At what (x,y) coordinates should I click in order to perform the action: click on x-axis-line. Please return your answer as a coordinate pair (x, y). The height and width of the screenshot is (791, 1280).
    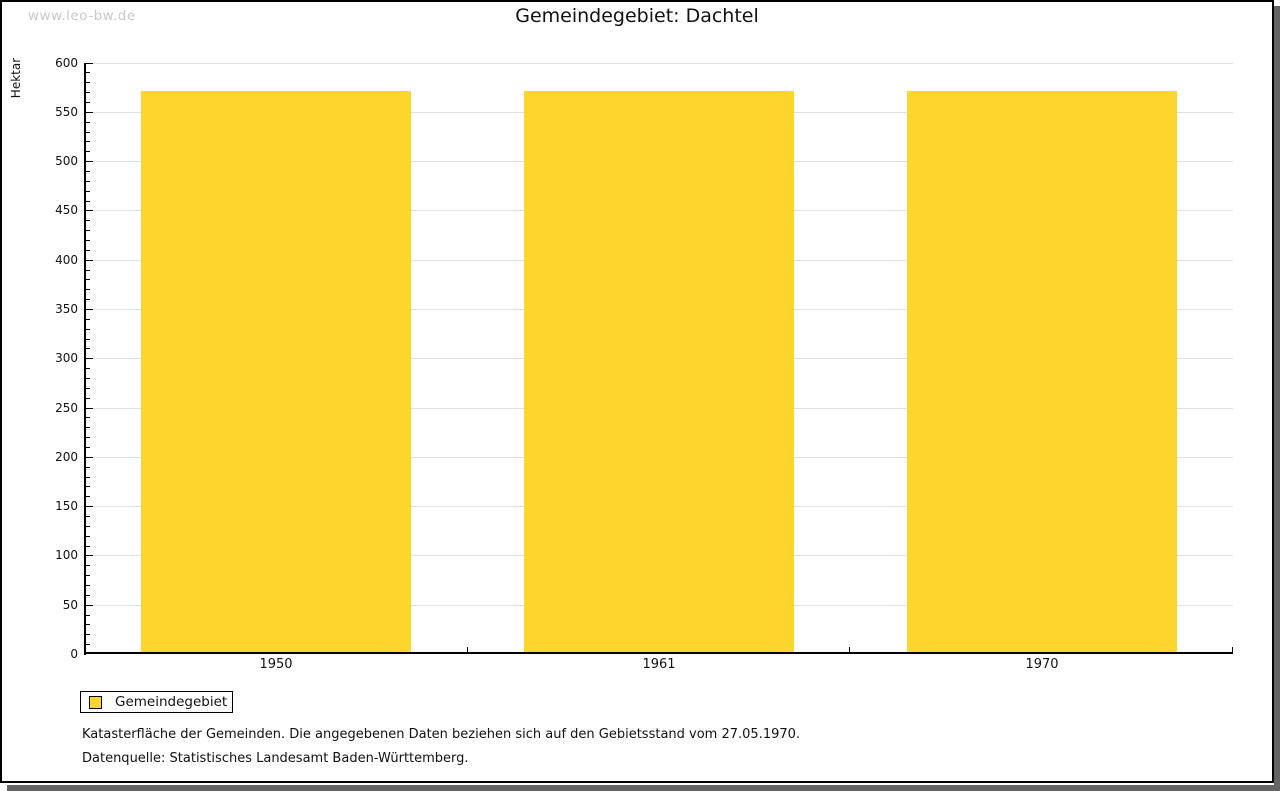
    Looking at the image, I should click on (658, 653).